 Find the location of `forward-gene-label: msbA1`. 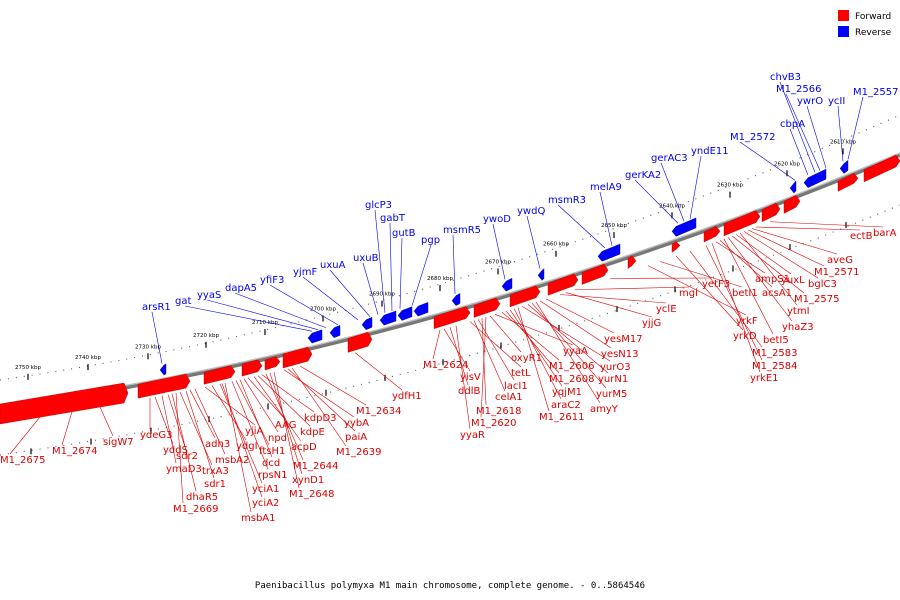

forward-gene-label: msbA1 is located at coordinates (258, 518).